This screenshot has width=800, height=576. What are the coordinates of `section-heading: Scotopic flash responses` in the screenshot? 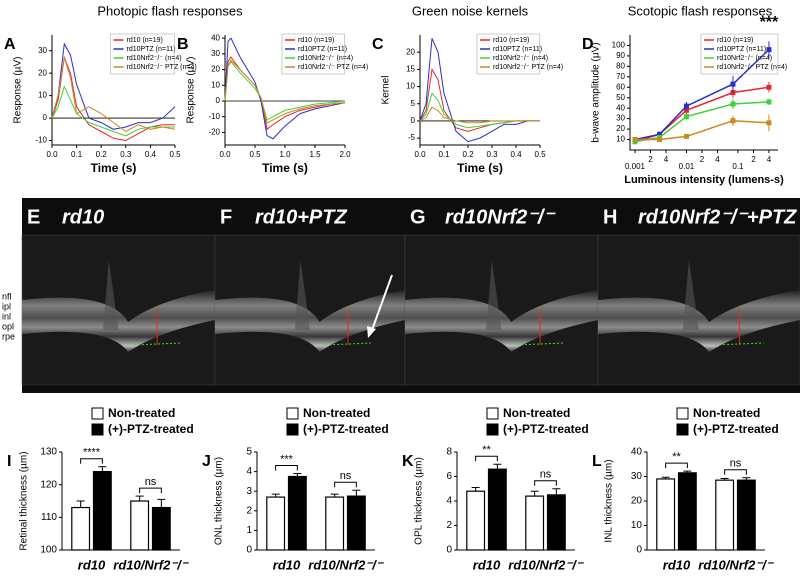 It's located at (700, 10).